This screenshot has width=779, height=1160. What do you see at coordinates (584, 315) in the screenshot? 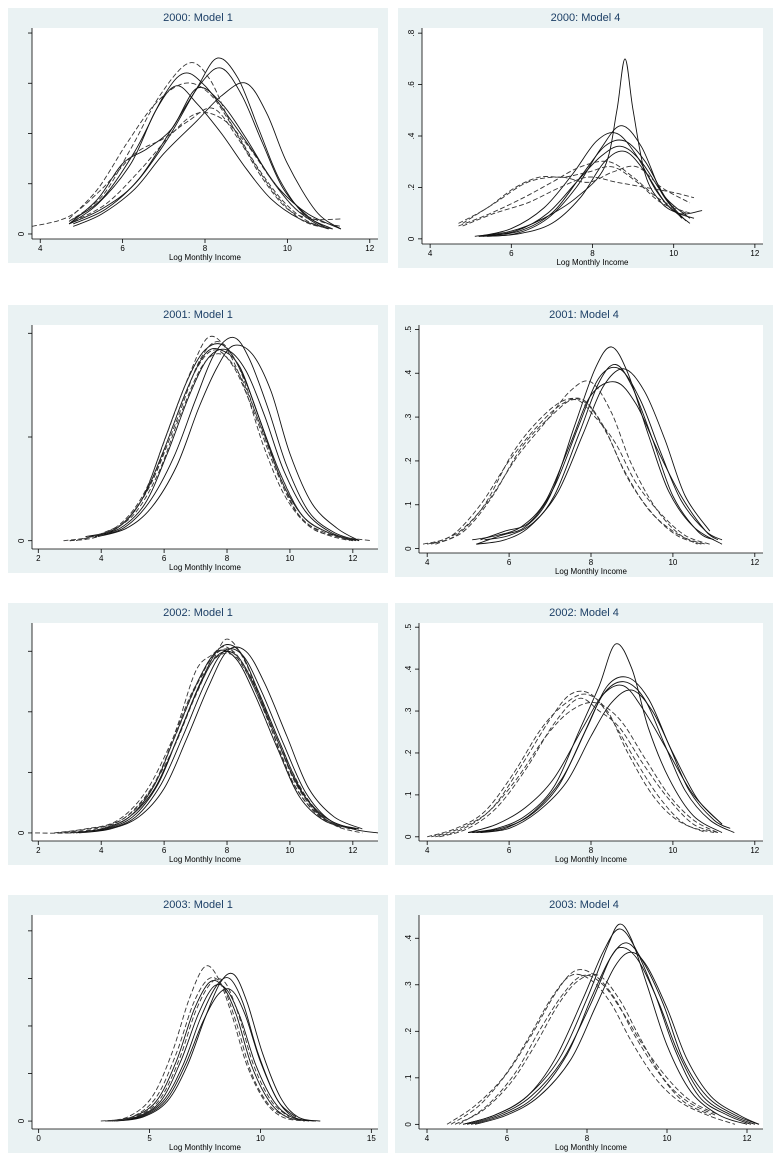
I see `chart-title: 2001: Model 4` at bounding box center [584, 315].